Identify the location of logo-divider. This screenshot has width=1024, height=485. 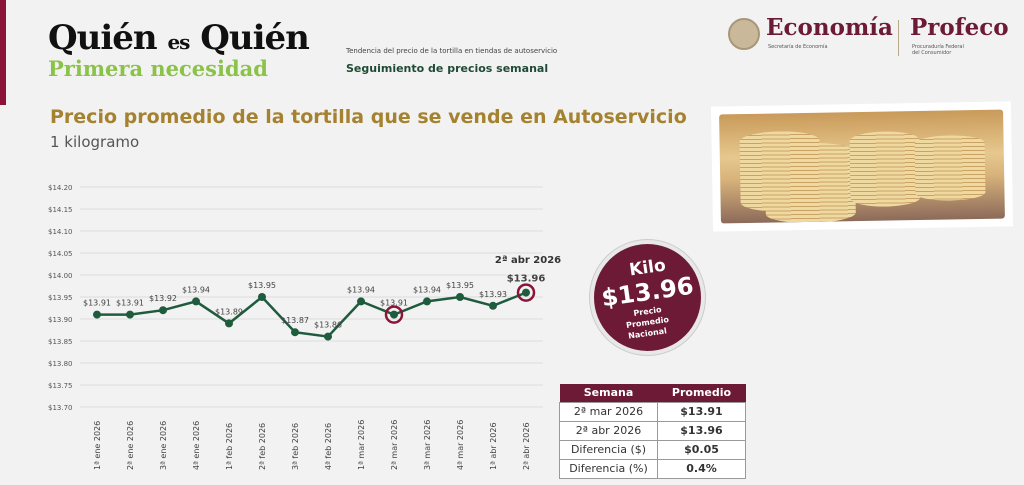
(898, 38).